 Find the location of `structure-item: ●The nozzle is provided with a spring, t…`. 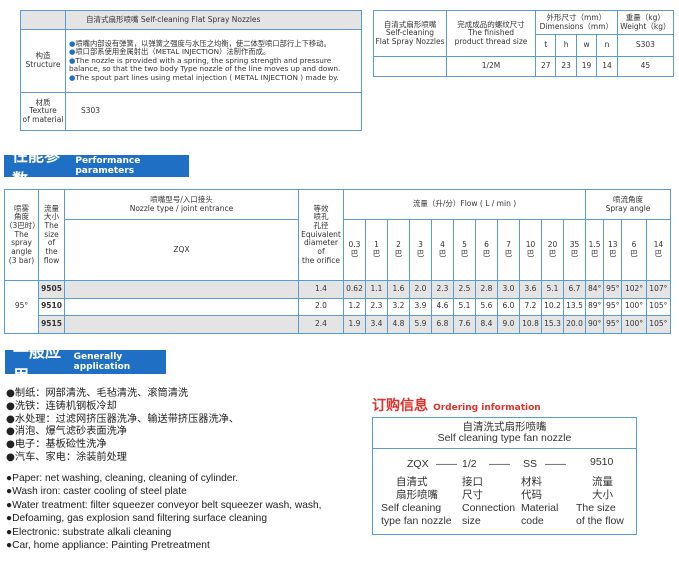

structure-item: ●The nozzle is provided with a spring, t… is located at coordinates (213, 64).